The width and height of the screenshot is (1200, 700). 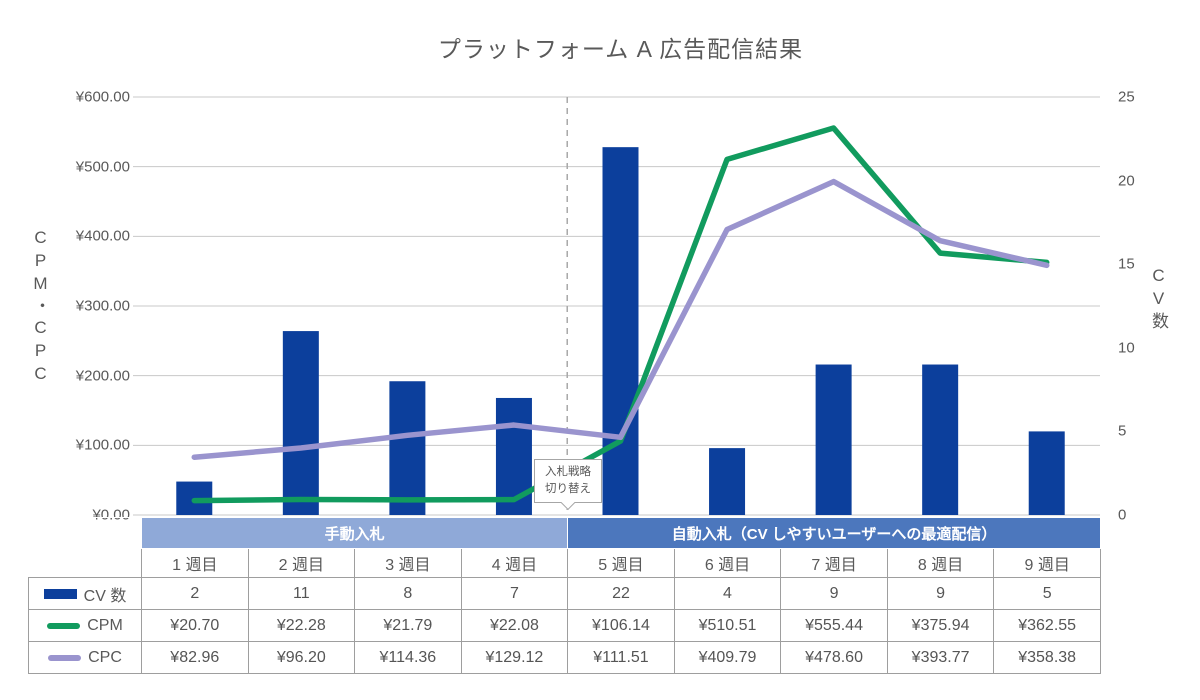 I want to click on right-axis-tick: 10, so click(x=1126, y=348).